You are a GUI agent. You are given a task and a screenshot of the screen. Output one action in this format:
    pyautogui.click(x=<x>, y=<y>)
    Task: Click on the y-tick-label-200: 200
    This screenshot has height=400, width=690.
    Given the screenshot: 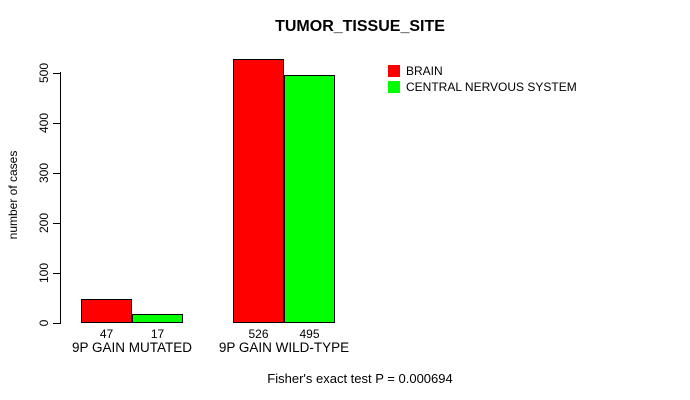 What is the action you would take?
    pyautogui.click(x=44, y=222)
    